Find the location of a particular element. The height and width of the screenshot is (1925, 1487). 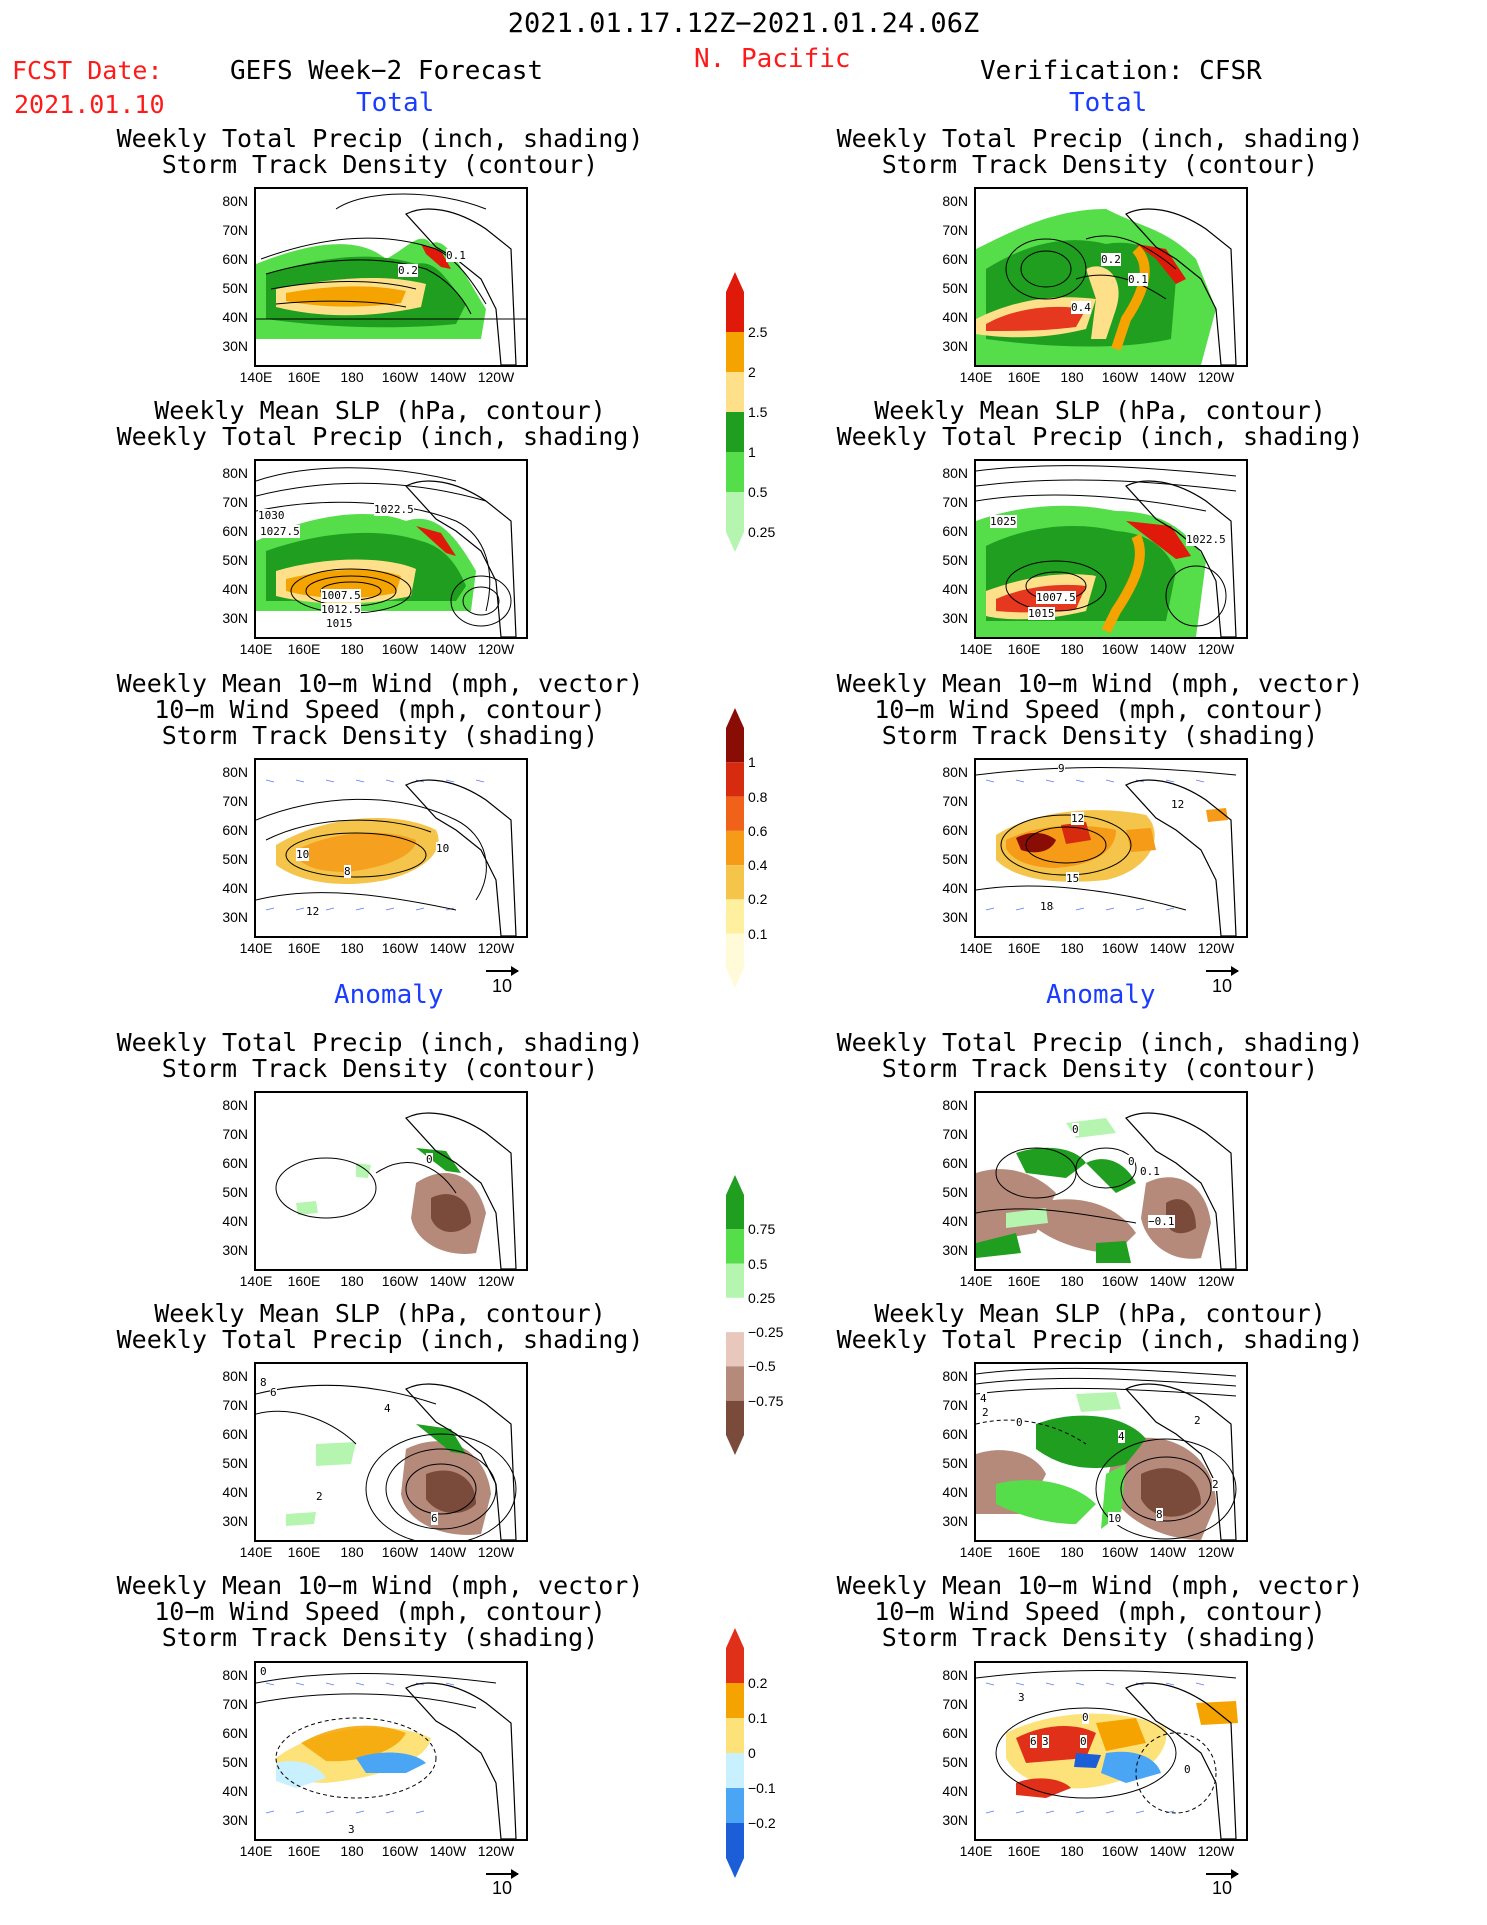

colorbar-tick-label: −0.2 is located at coordinates (762, 1823).